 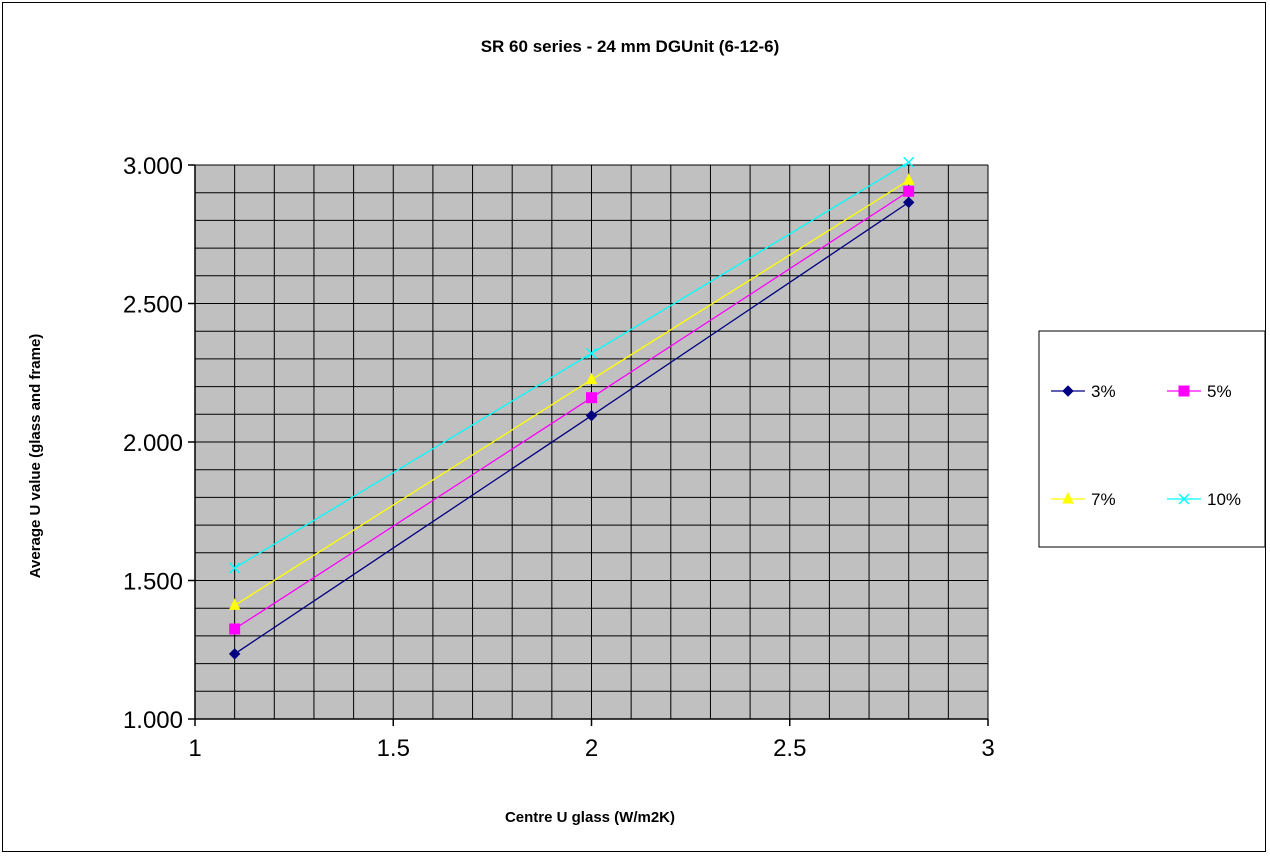 What do you see at coordinates (987, 748) in the screenshot?
I see `x-tick-label: 3` at bounding box center [987, 748].